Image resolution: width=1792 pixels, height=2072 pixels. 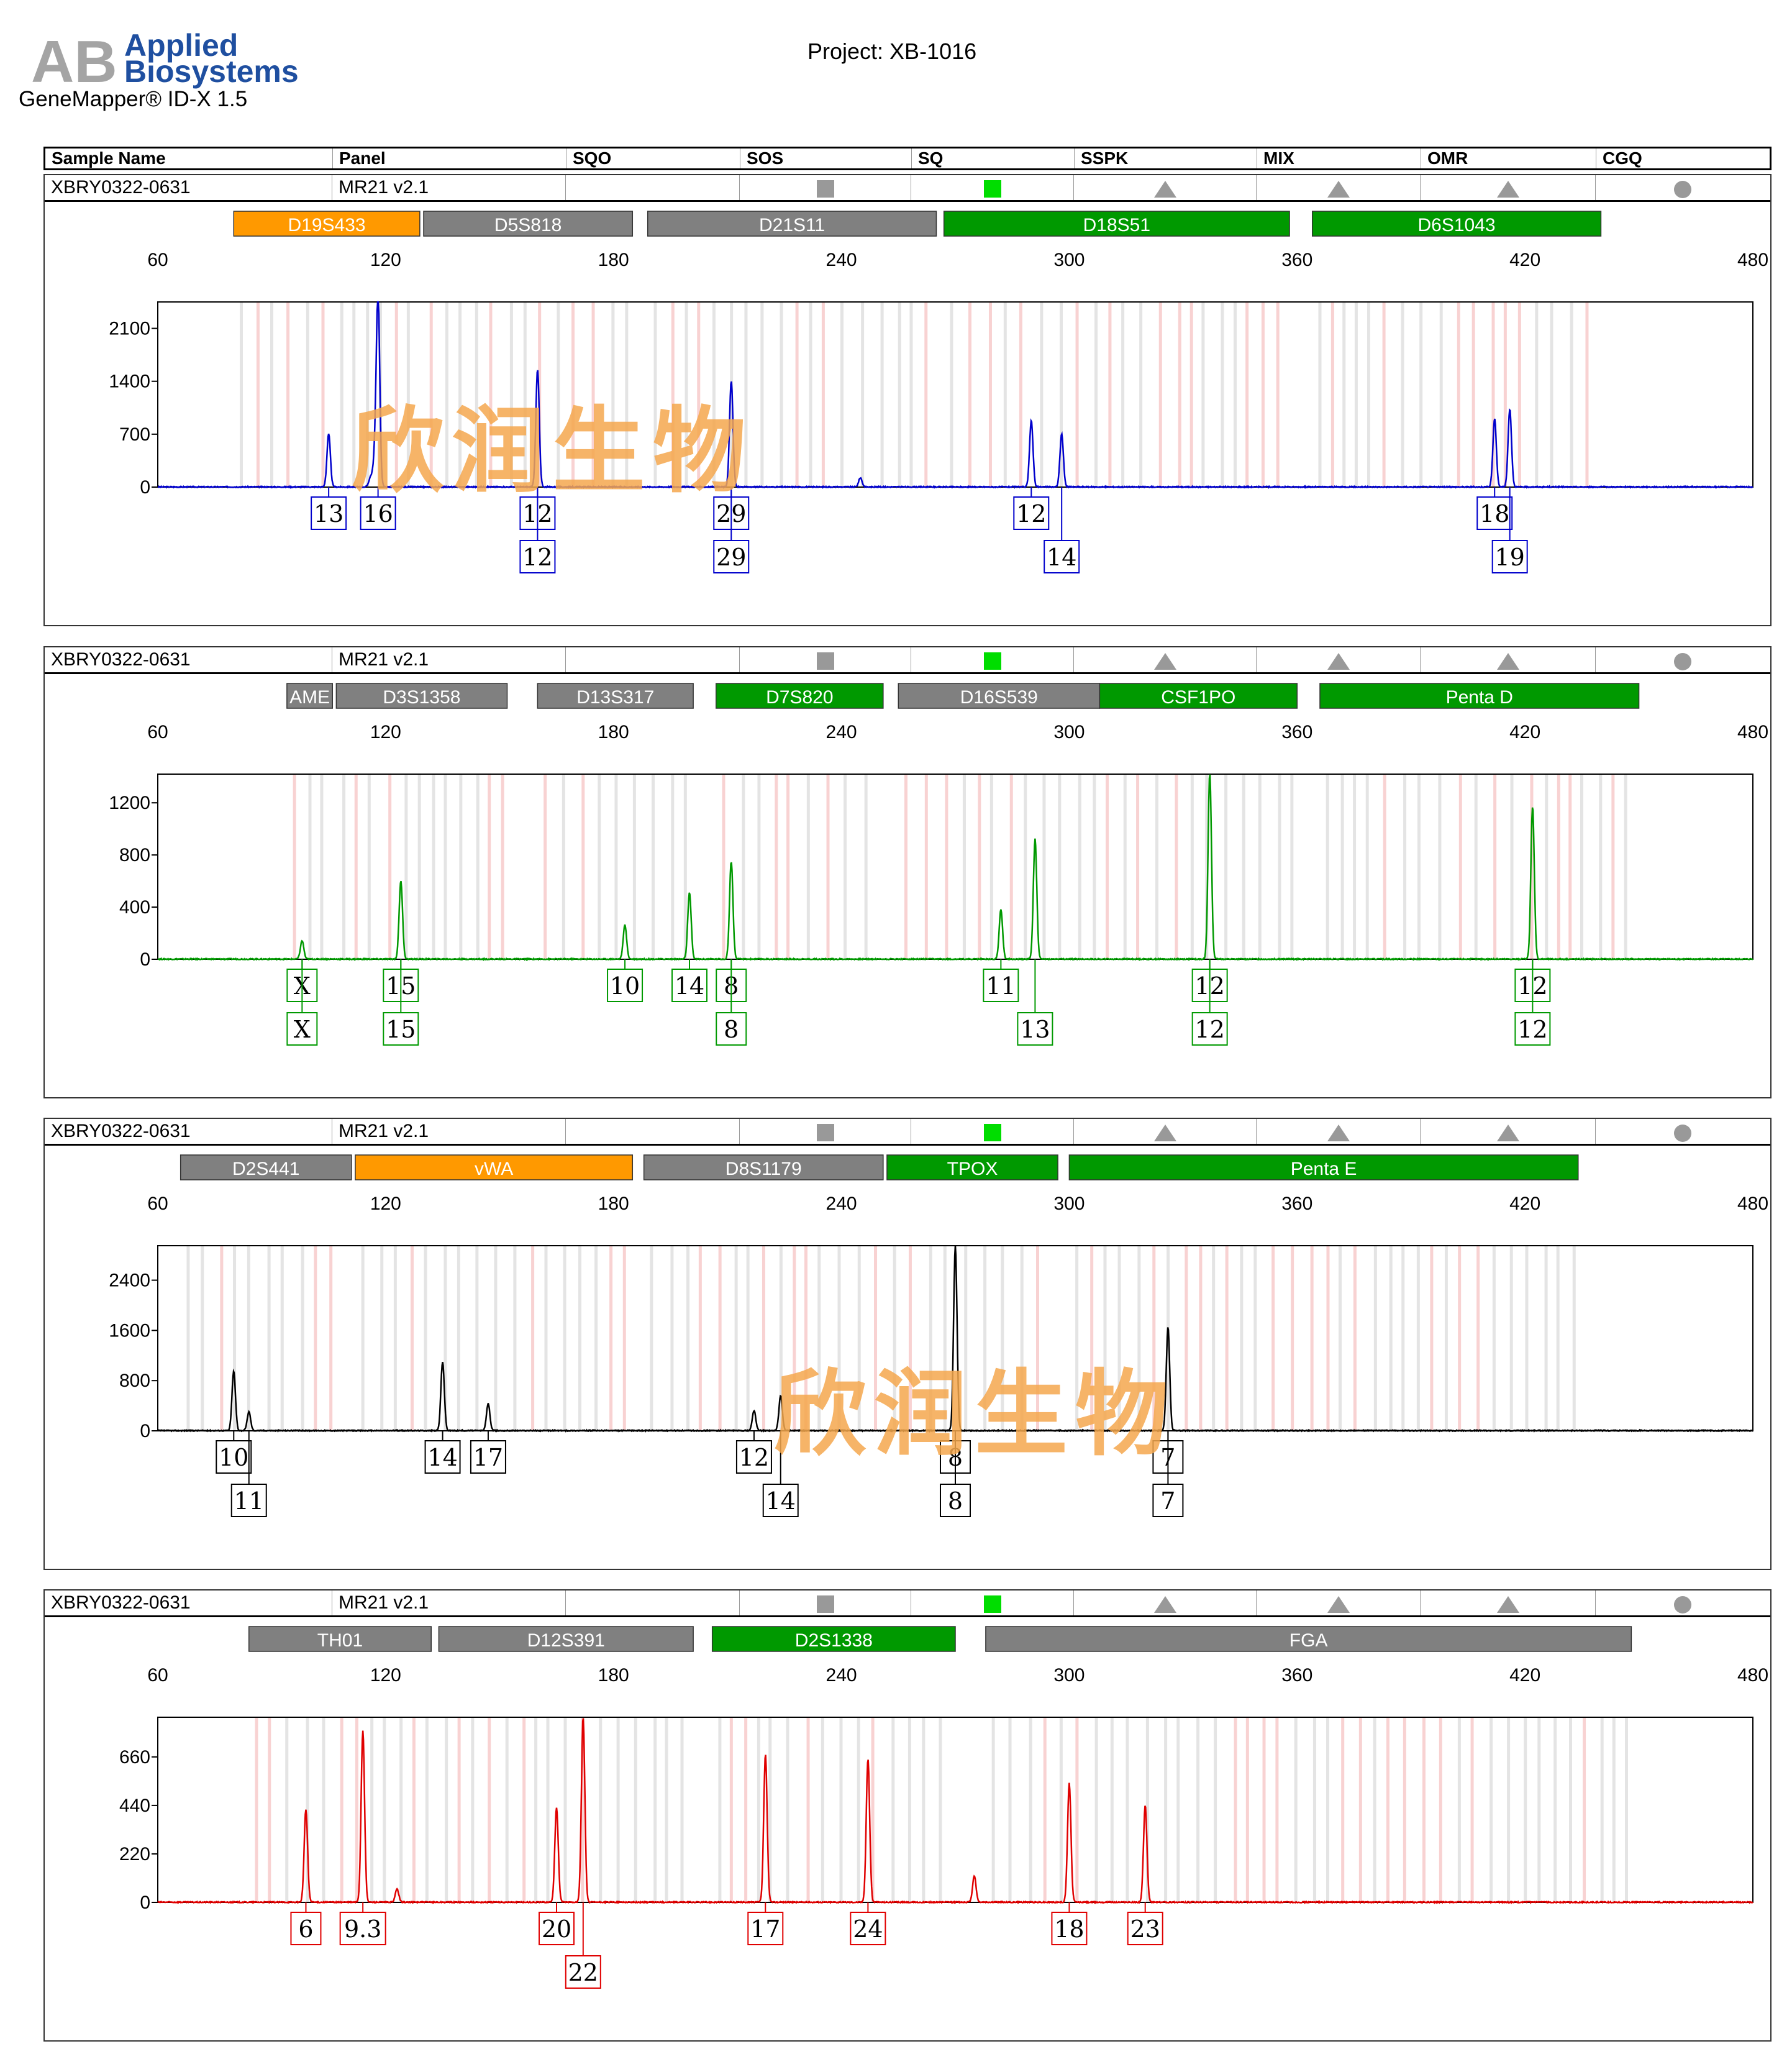 What do you see at coordinates (972, 1169) in the screenshot?
I see `locus-marker-label: TPOX` at bounding box center [972, 1169].